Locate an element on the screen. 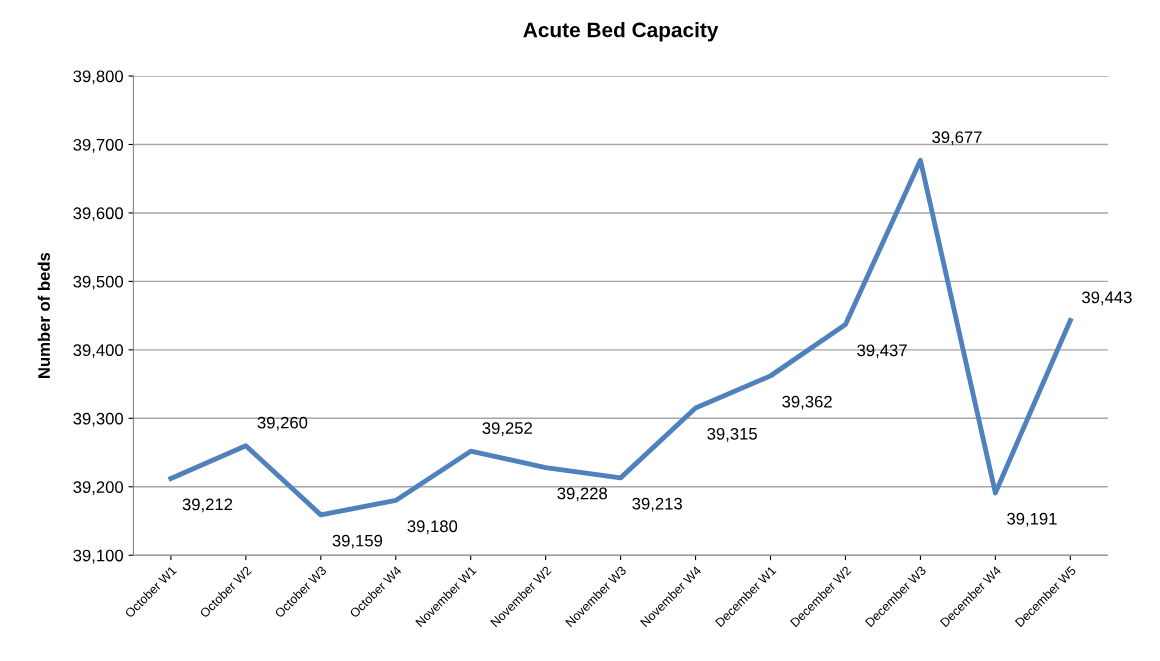 The width and height of the screenshot is (1160, 661). data-label: 39,212 is located at coordinates (207, 505).